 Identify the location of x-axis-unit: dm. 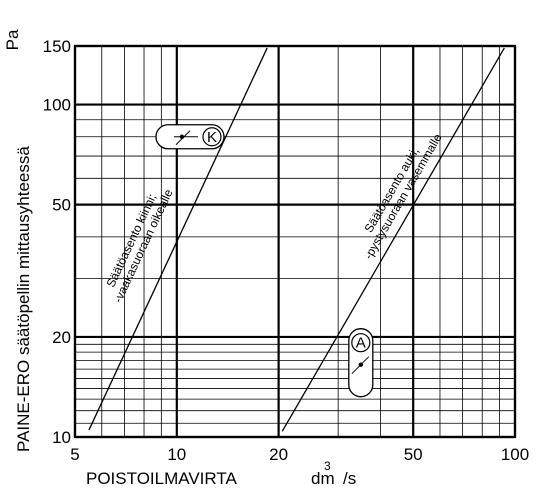
(323, 478).